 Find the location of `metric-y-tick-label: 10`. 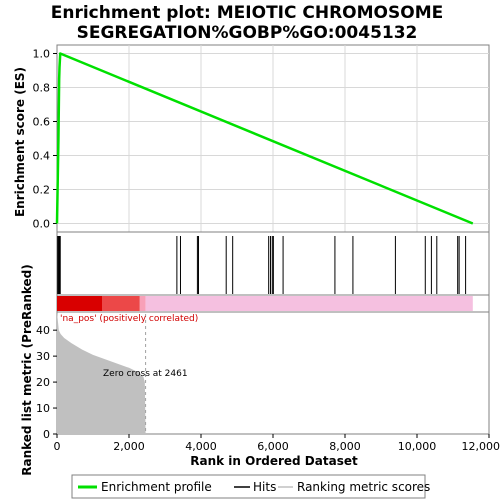

metric-y-tick-label: 10 is located at coordinates (43, 408).